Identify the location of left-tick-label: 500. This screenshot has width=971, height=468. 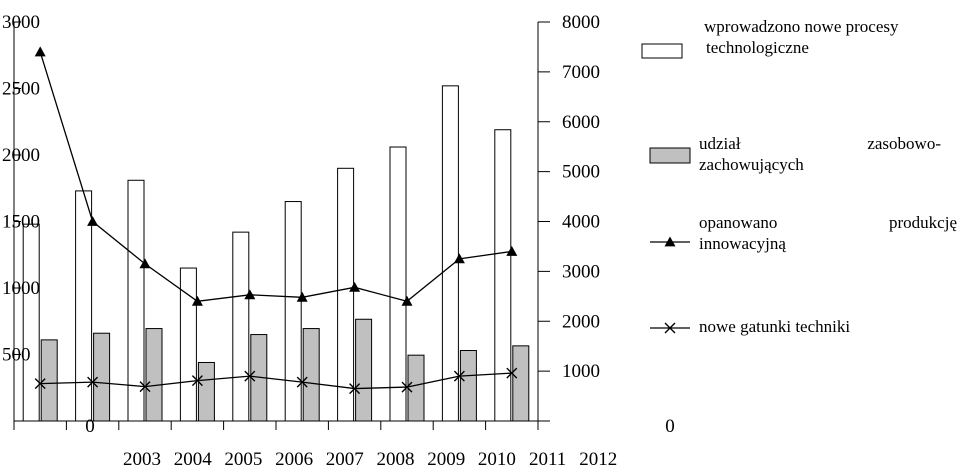
(16, 355).